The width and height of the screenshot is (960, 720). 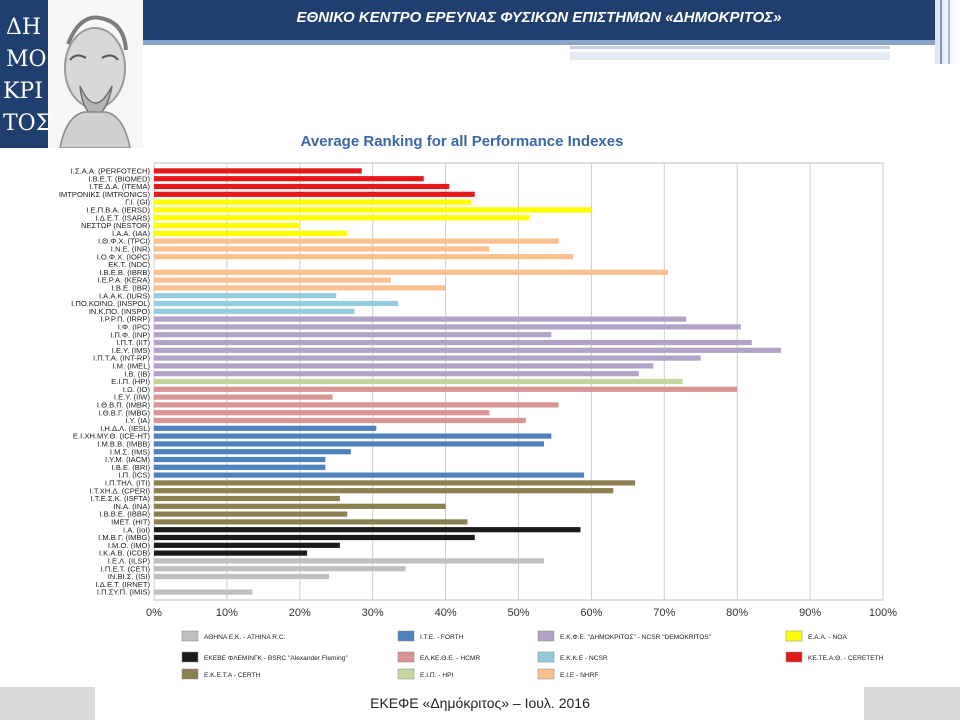 I want to click on category-label: Ι.Π.ΣΥ.Π. (IMIS), so click(x=124, y=592).